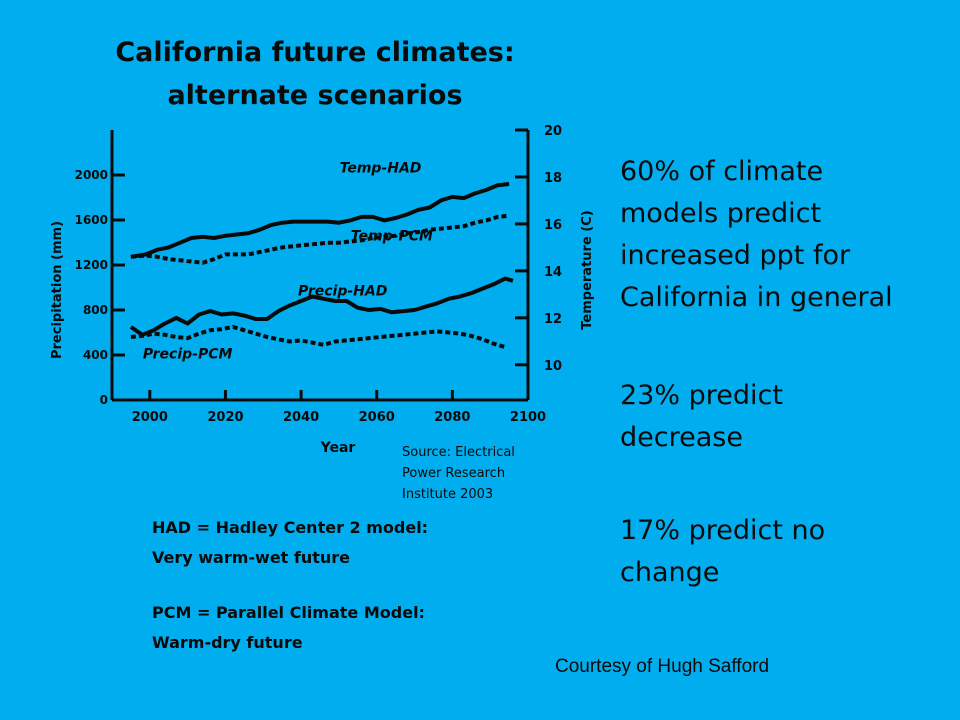 This screenshot has height=720, width=960. I want to click on stat-decrease-line-1: 23% predict, so click(701, 395).